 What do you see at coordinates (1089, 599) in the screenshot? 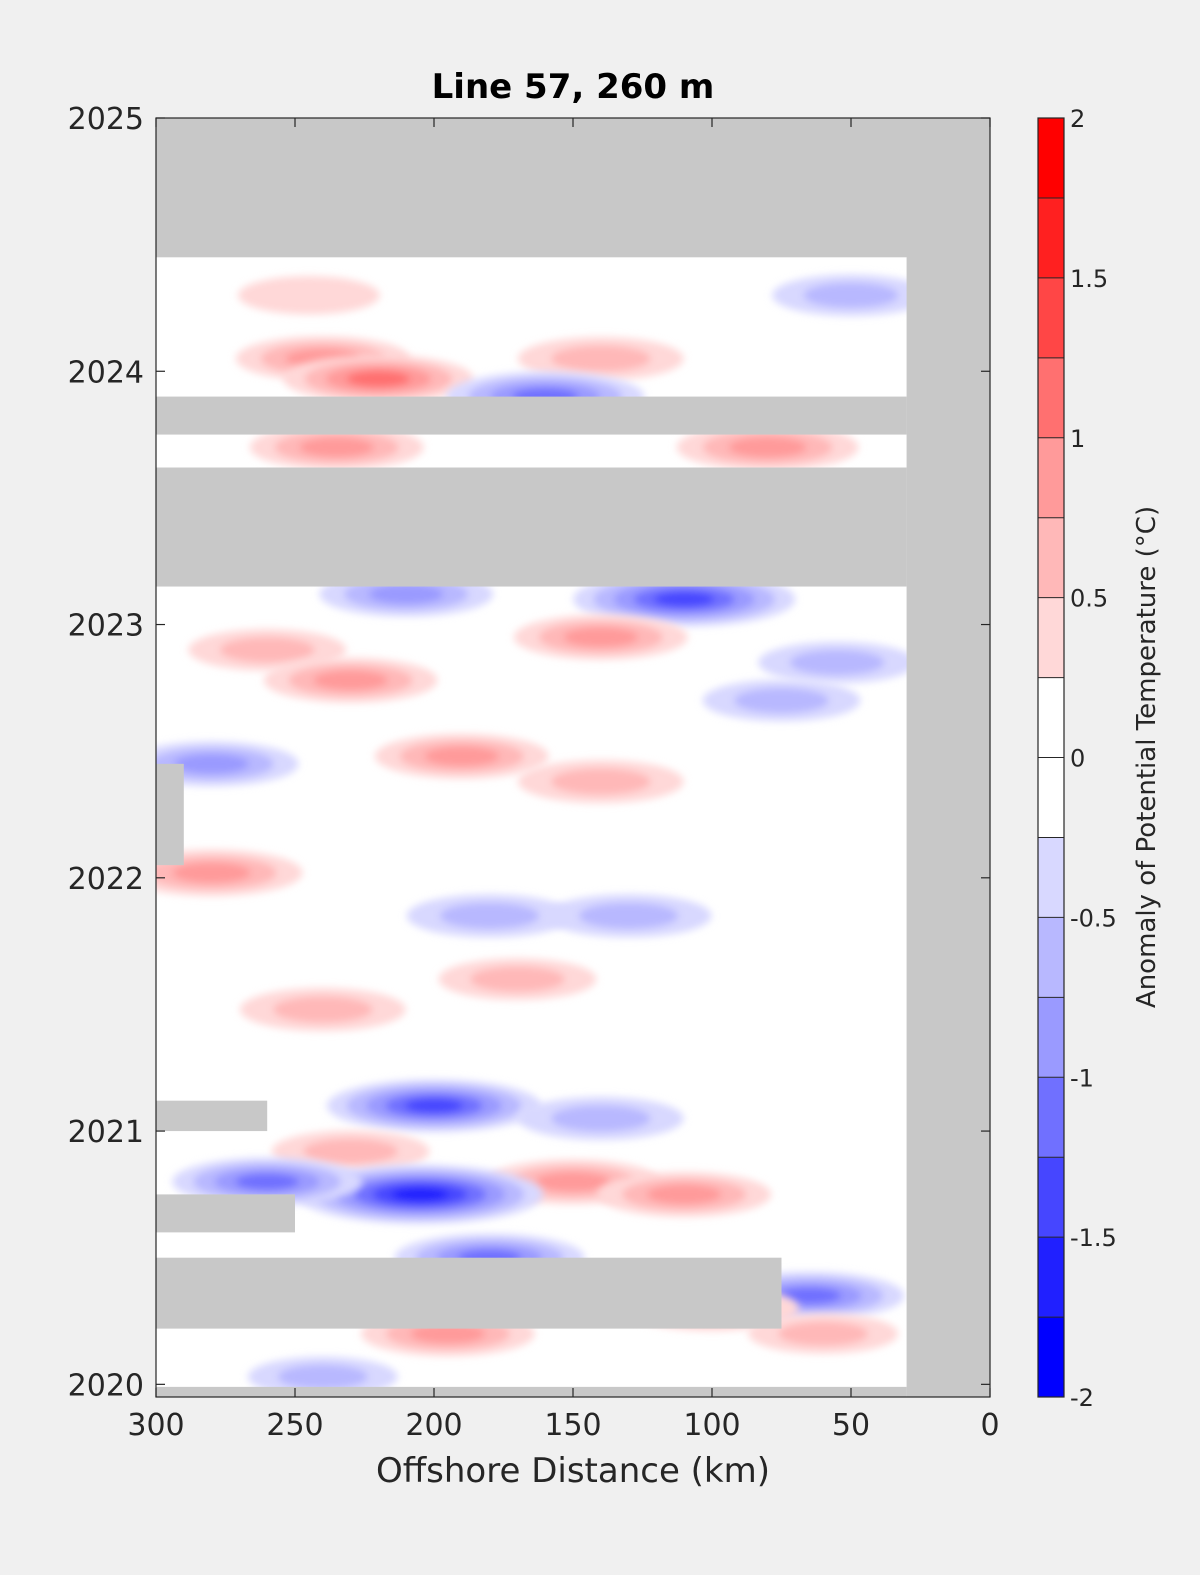
I see `colorbar-tick-label: 0.5` at bounding box center [1089, 599].